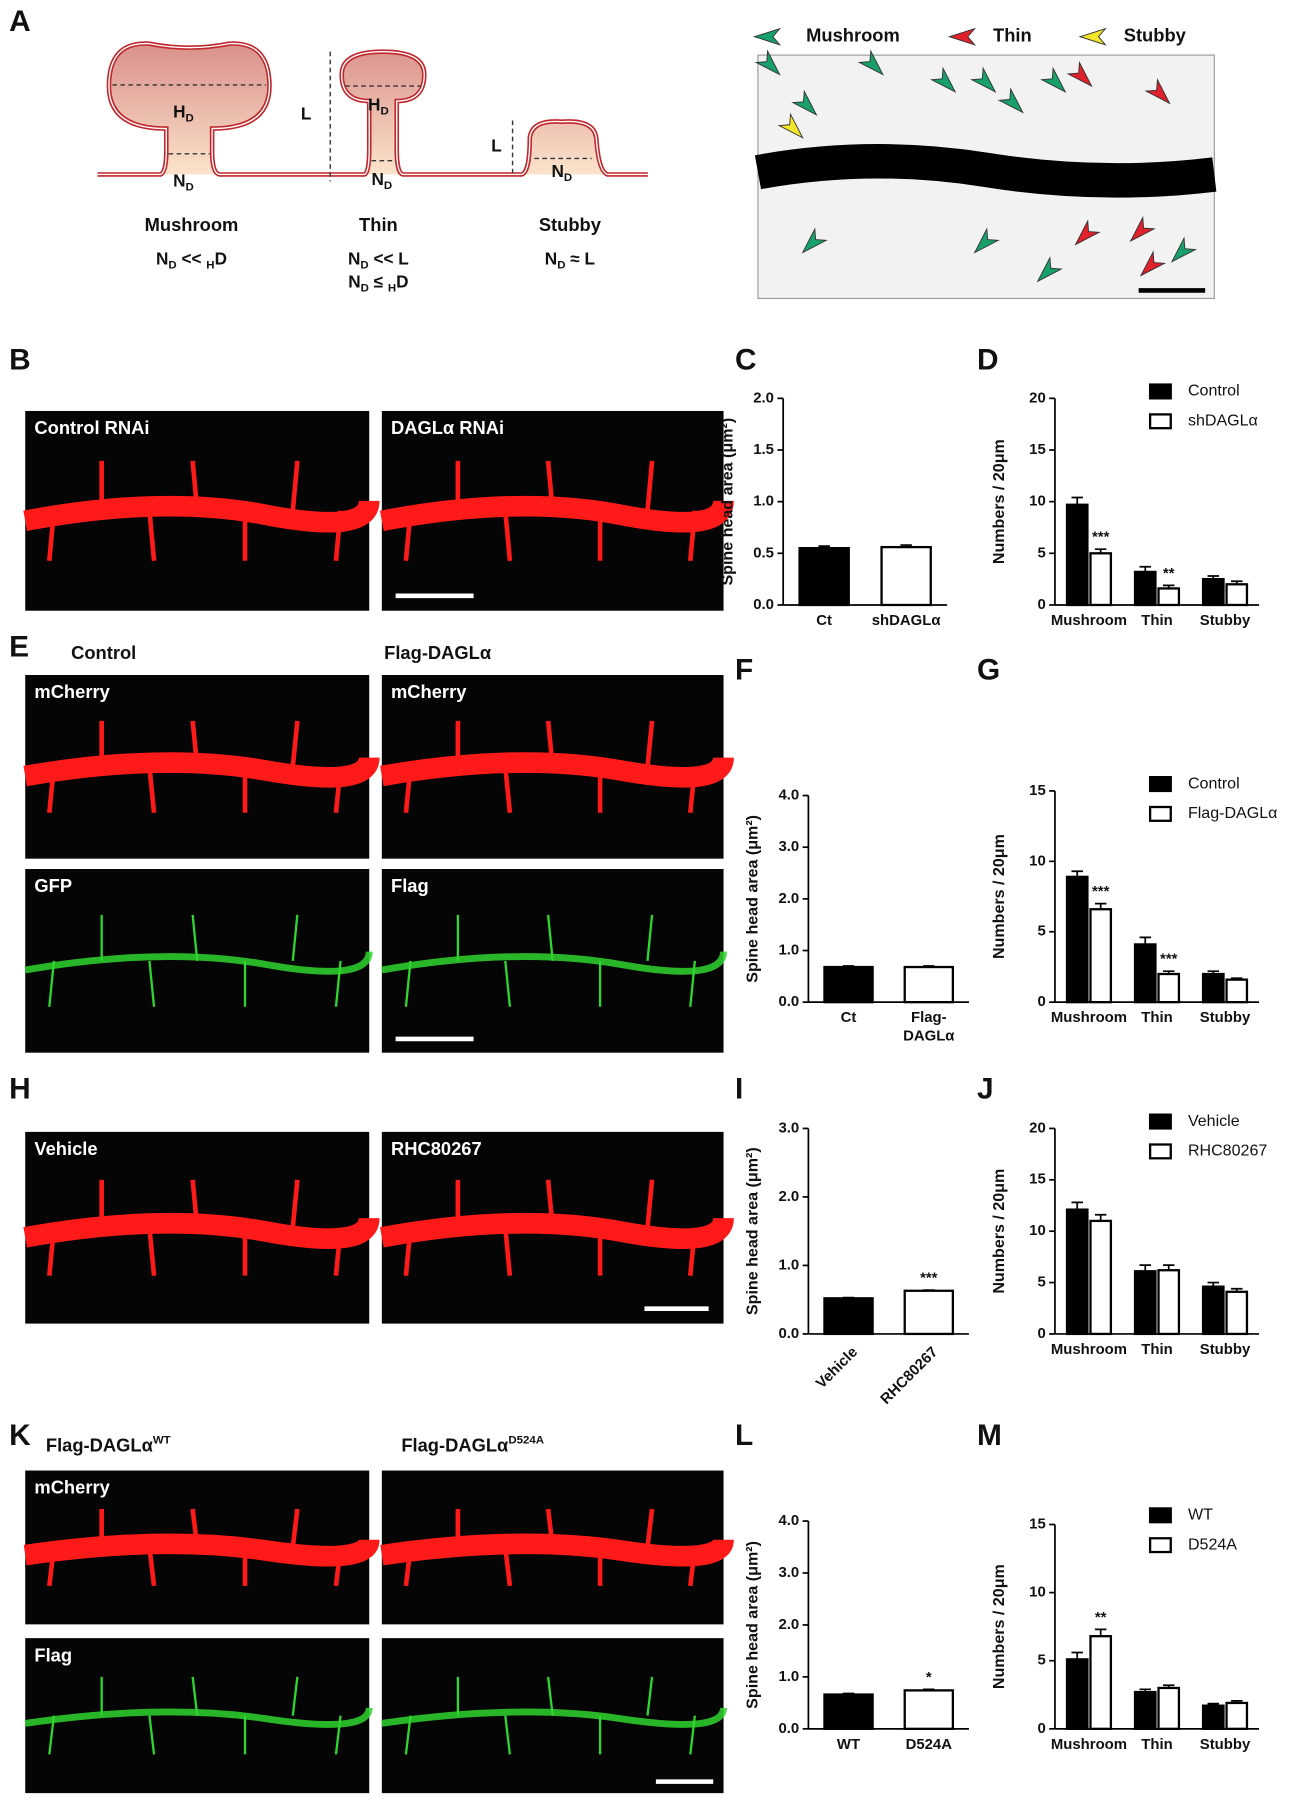 The image size is (1290, 1800). I want to click on x-tick-label: Thin, so click(1156, 1350).